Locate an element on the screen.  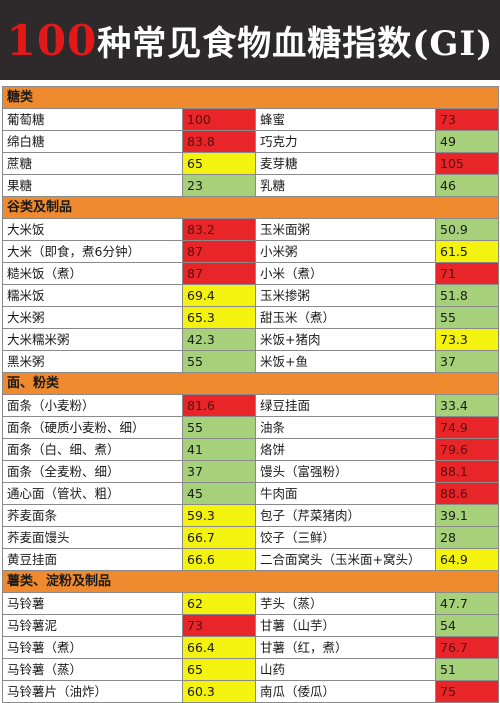
gi-value-cell: 66.7 is located at coordinates (219, 537).